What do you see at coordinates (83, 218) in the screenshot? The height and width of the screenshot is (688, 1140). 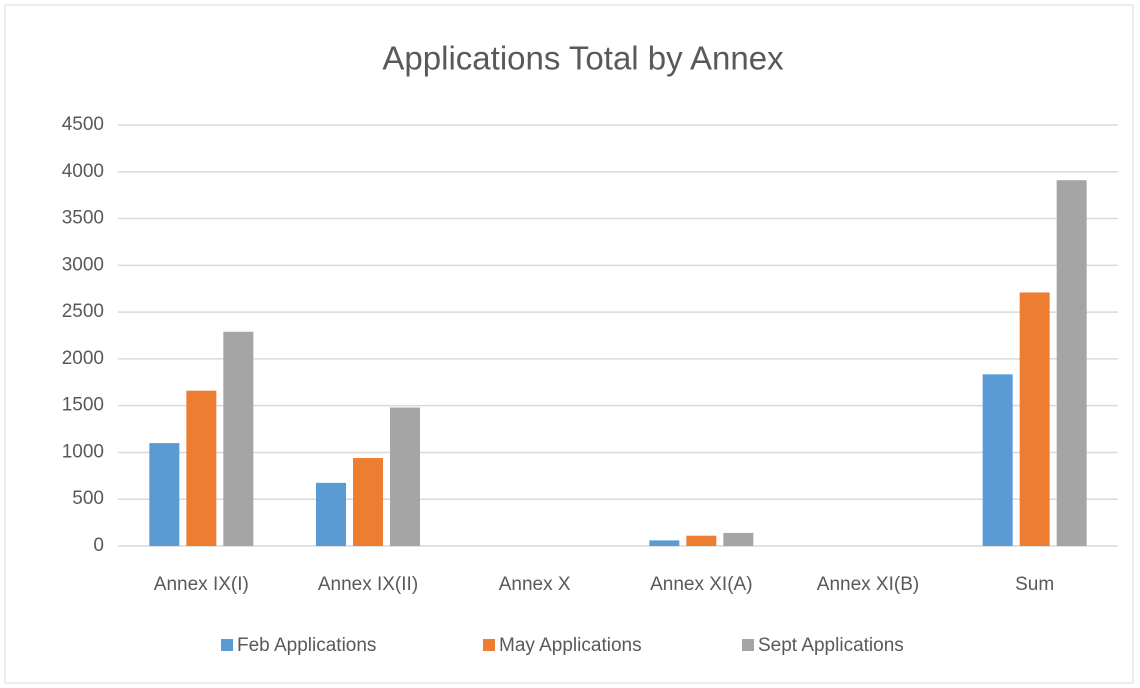 I see `y-tick-label: 3500` at bounding box center [83, 218].